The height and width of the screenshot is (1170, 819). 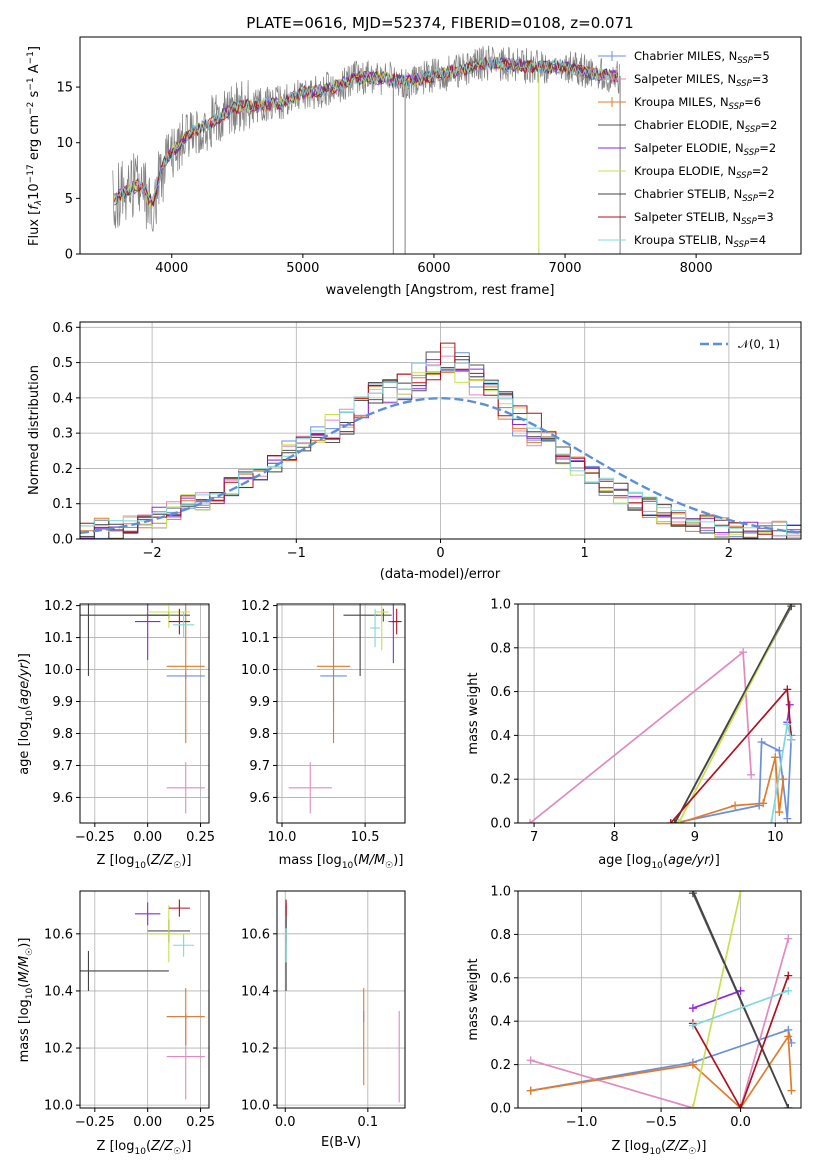 What do you see at coordinates (200, 1122) in the screenshot?
I see `x-tick-label: 0.25` at bounding box center [200, 1122].